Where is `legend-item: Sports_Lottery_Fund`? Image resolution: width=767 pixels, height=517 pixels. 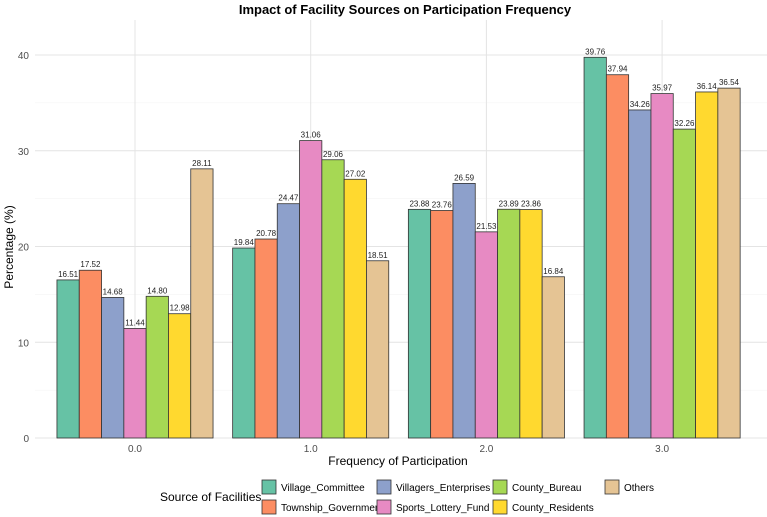
legend-item: Sports_Lottery_Fund is located at coordinates (432, 507).